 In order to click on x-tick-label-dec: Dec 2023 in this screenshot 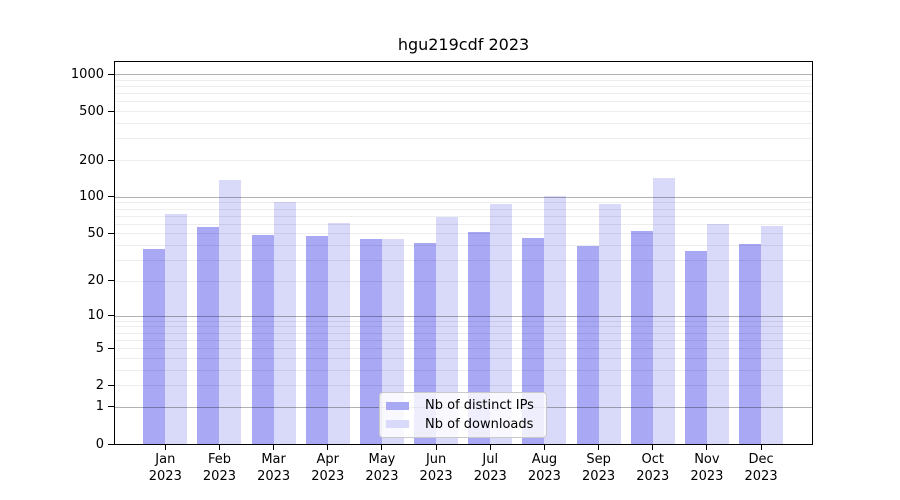, I will do `click(761, 468)`.